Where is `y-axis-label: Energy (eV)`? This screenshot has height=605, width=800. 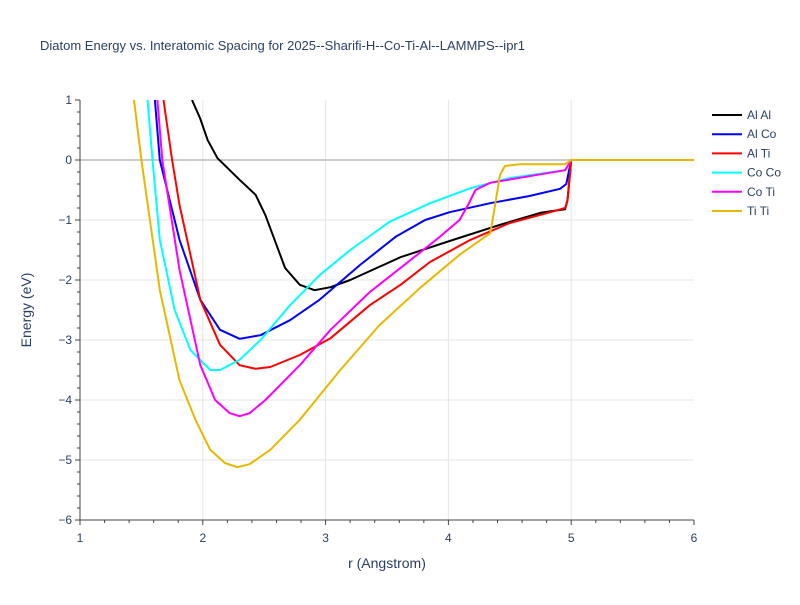
y-axis-label: Energy (eV) is located at coordinates (26, 310).